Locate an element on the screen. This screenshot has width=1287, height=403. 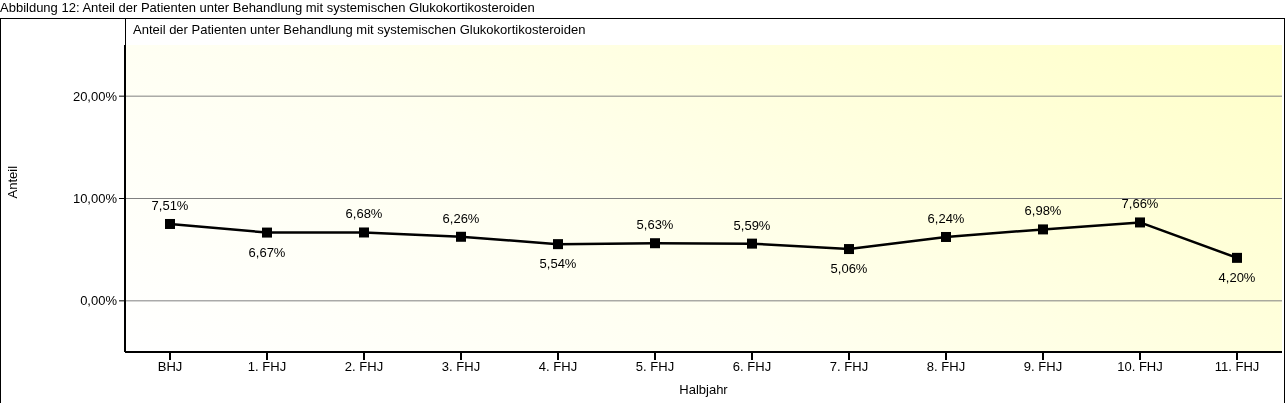
x-tick-label: 9. FHJ is located at coordinates (1043, 367).